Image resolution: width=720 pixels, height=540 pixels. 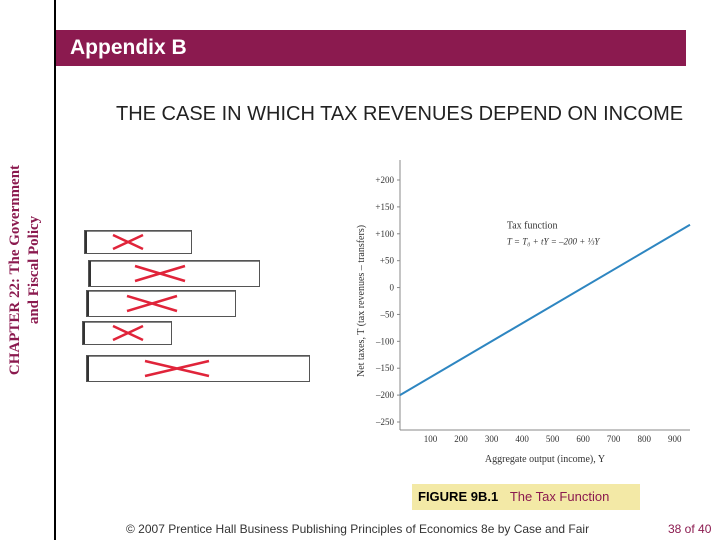 What do you see at coordinates (392, 288) in the screenshot?
I see `y-tick-label: 0` at bounding box center [392, 288].